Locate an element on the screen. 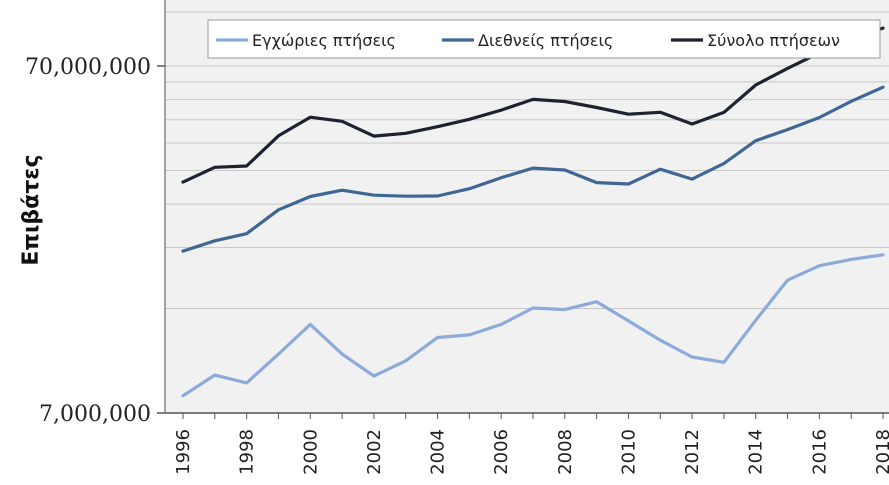 This screenshot has width=889, height=485. x-tick-label: 2006 is located at coordinates (501, 452).